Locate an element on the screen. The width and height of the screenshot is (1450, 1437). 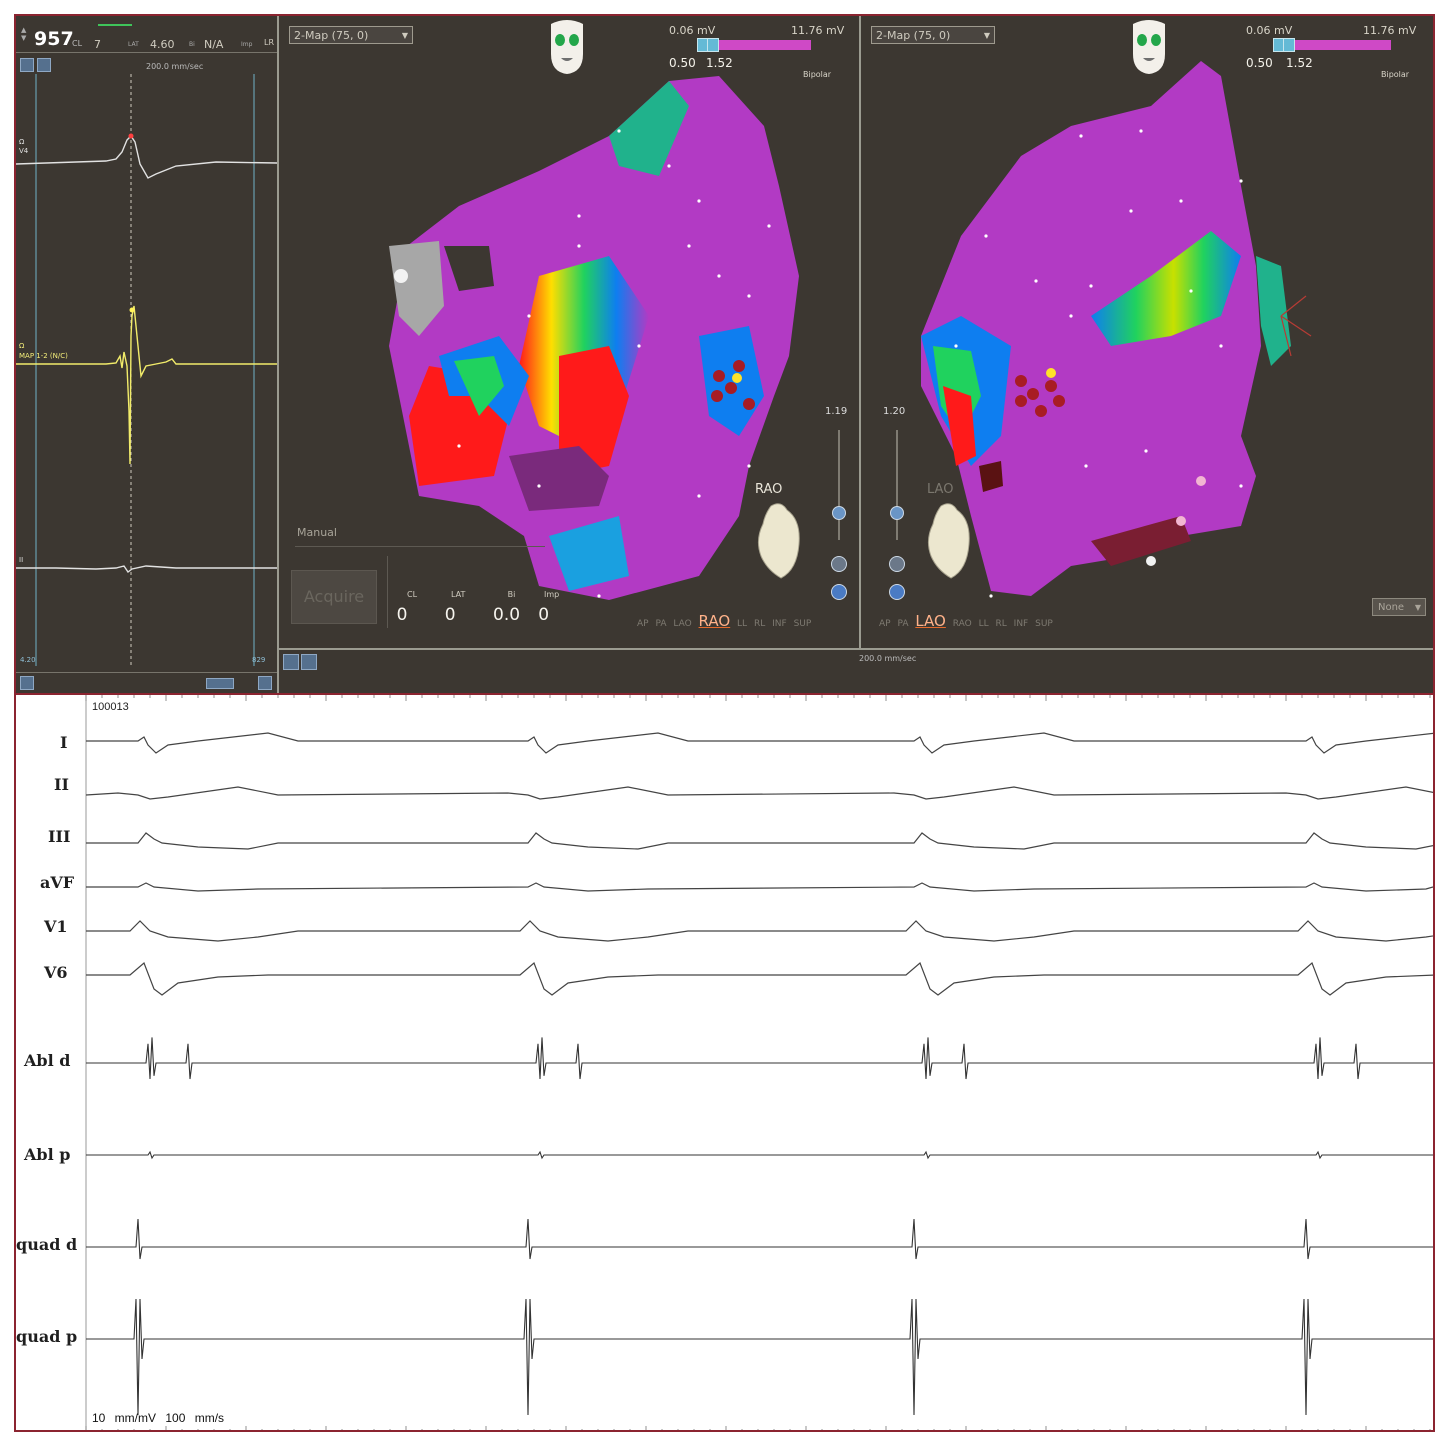
metric-label: CL is located at coordinates (412, 594).